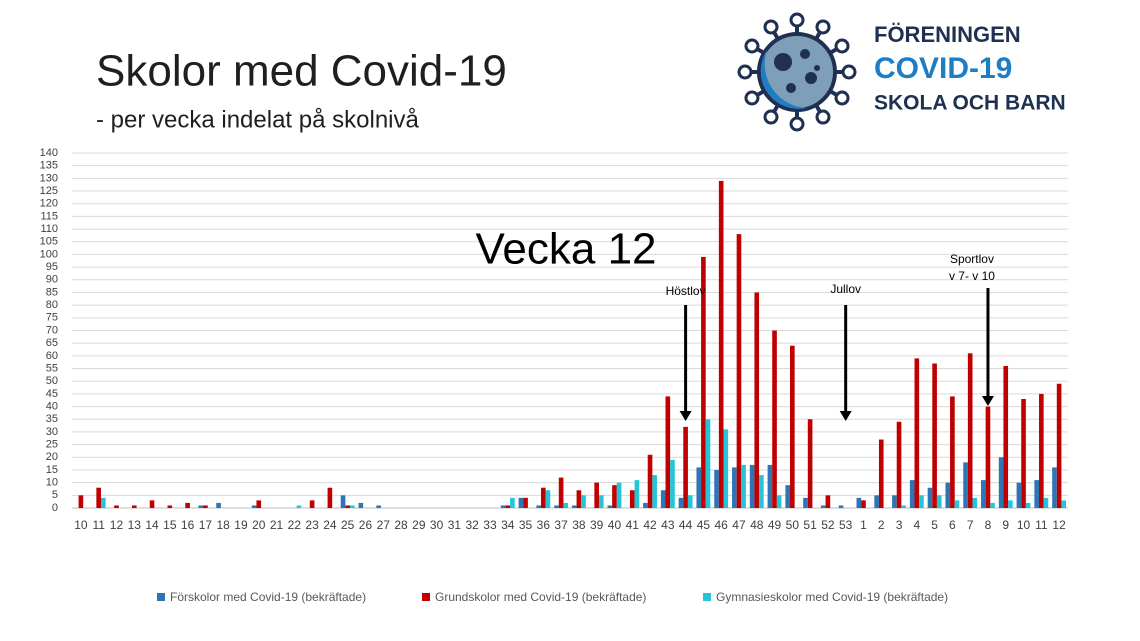 The height and width of the screenshot is (641, 1140). I want to click on legend-label: Förskolor med Covid-19 (bekräftade), so click(268, 597).